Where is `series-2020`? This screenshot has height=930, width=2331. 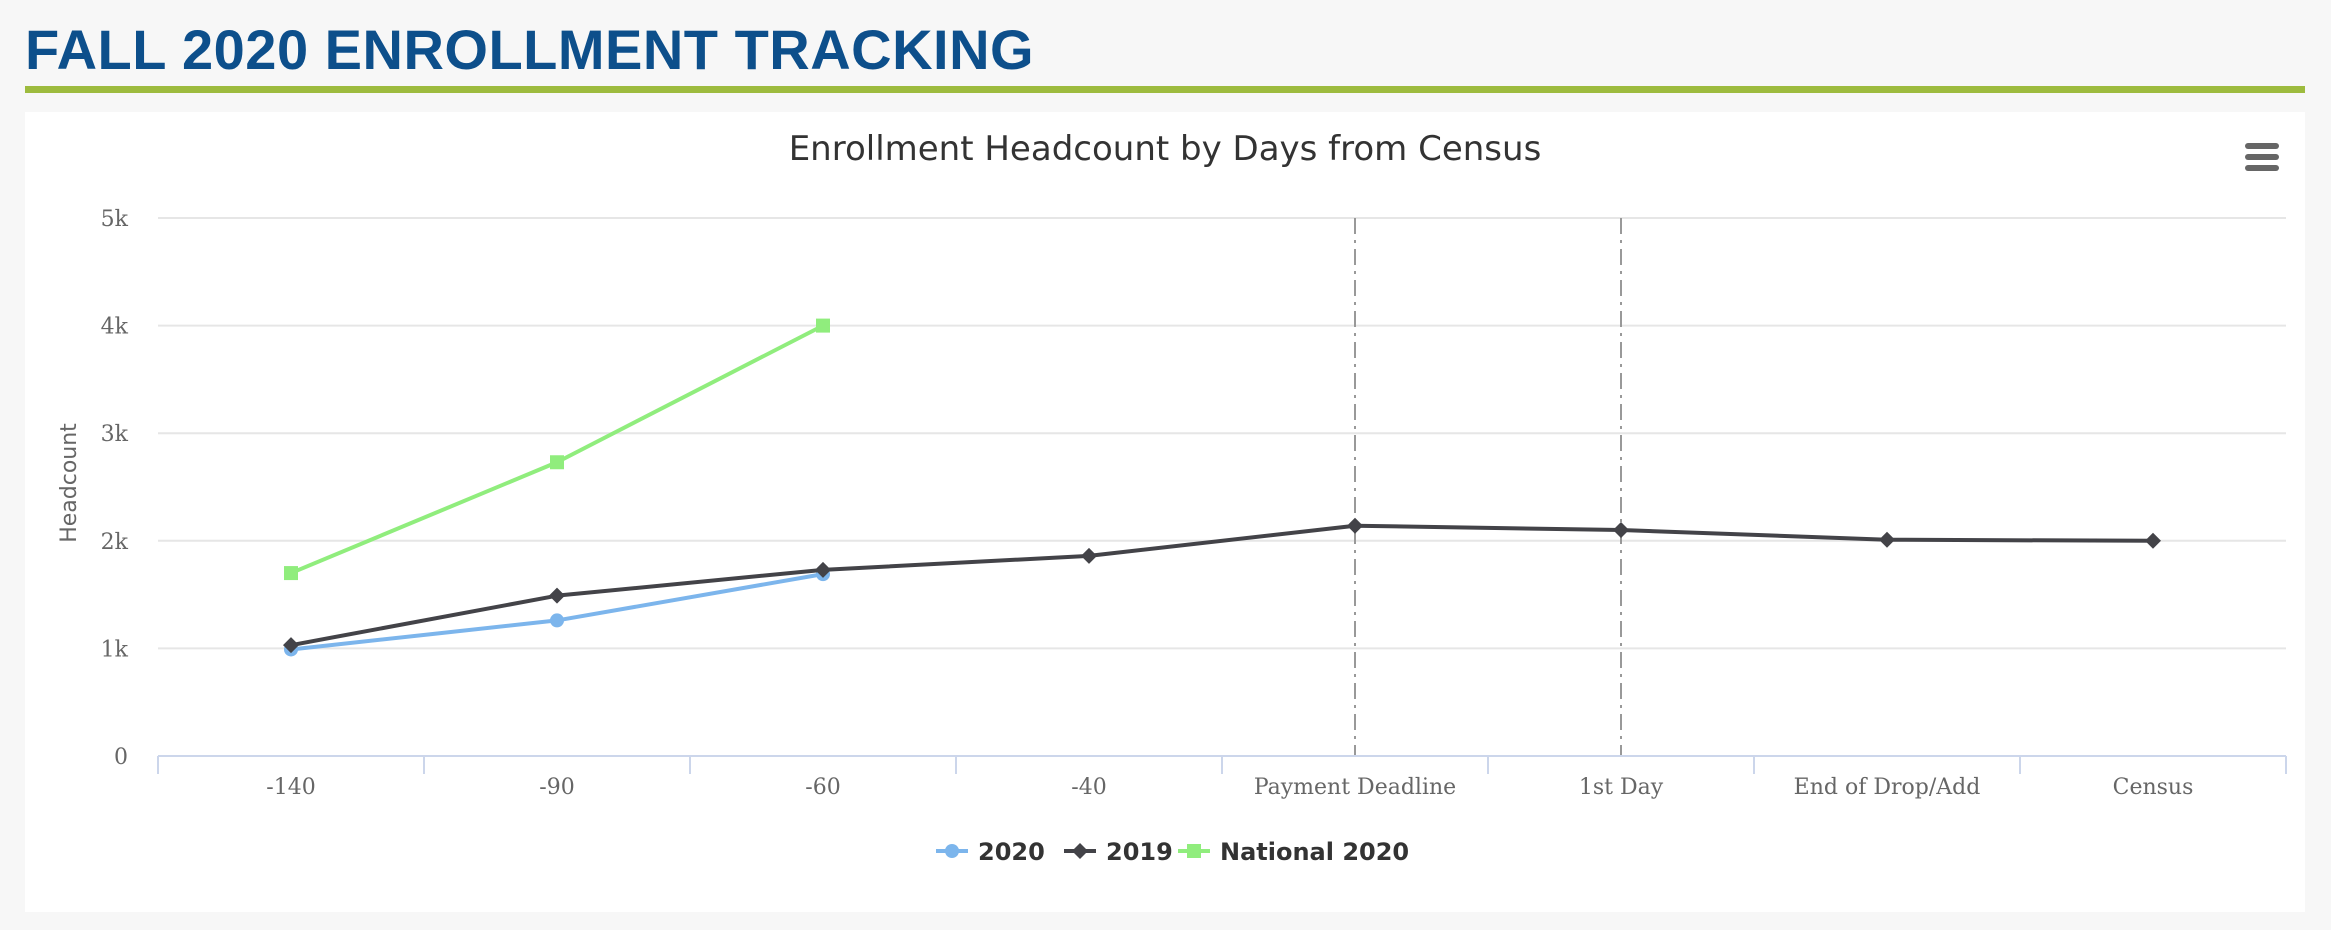
series-2020 is located at coordinates (557, 612).